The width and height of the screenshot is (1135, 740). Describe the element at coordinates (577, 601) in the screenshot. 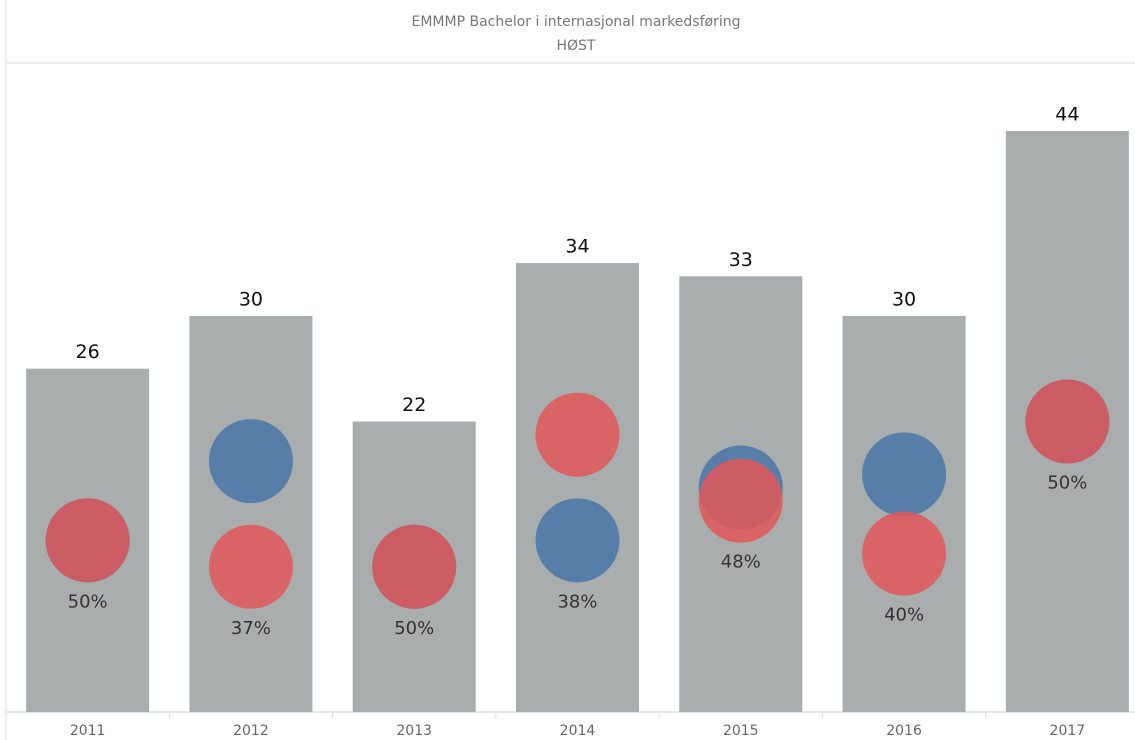

I see `percent-label: 38%` at that location.